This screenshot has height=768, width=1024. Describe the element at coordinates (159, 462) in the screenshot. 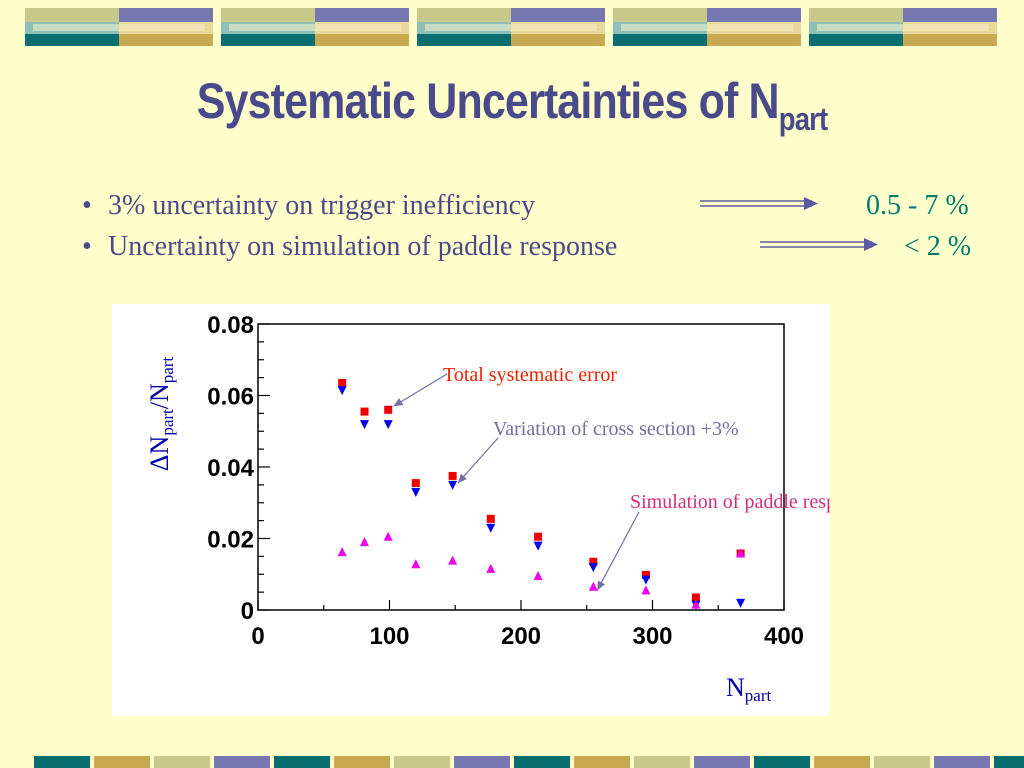

I see `y-axis-label-delta: Δ` at that location.